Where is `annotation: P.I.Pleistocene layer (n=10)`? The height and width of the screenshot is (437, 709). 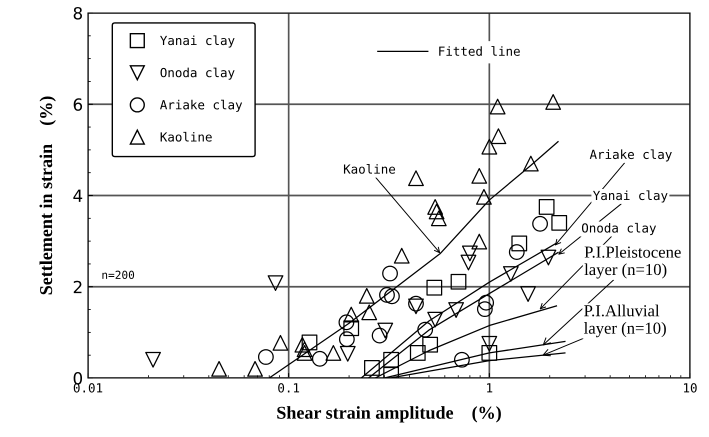
annotation: P.I.Pleistocene layer (n=10) is located at coordinates (632, 262).